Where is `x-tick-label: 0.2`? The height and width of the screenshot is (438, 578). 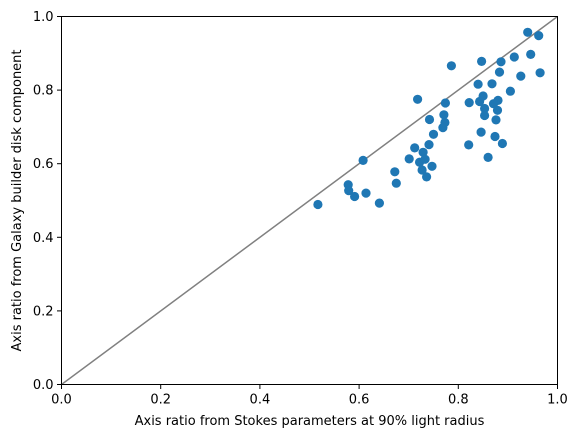 x-tick-label: 0.2 is located at coordinates (160, 400).